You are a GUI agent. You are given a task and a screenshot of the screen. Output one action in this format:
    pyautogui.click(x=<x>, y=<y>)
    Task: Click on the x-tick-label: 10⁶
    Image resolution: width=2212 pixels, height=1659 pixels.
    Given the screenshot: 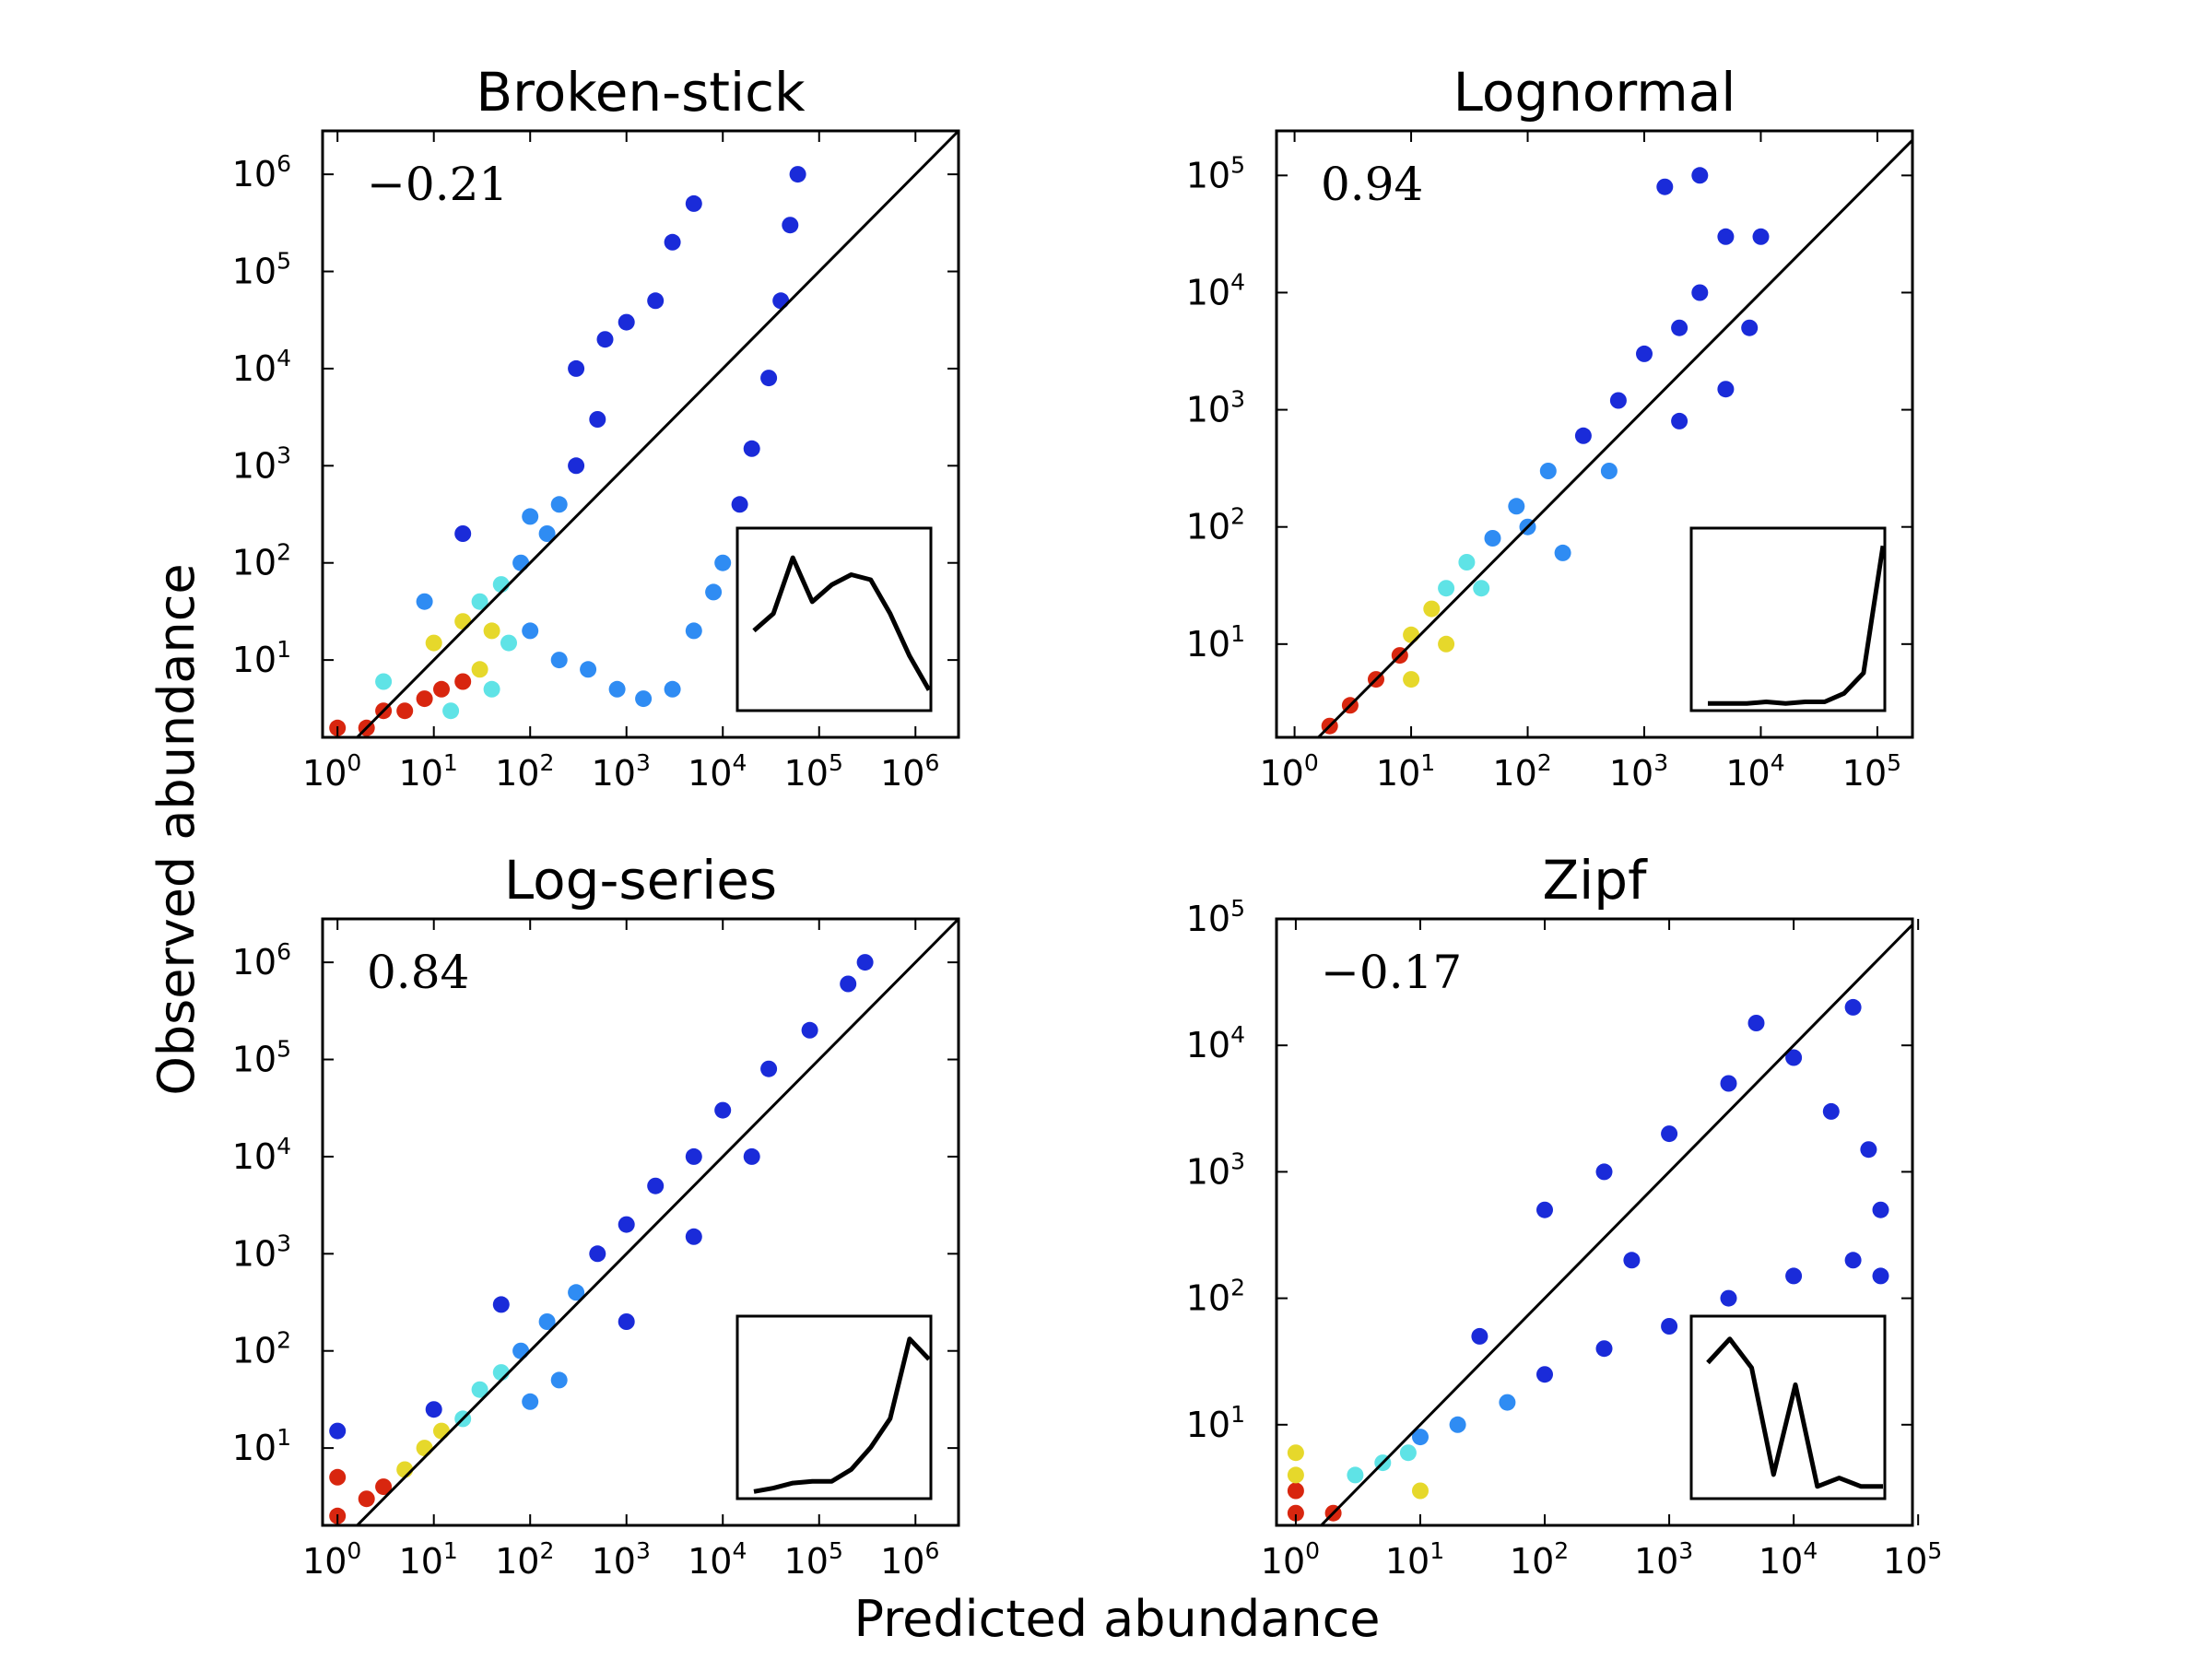 What is the action you would take?
    pyautogui.click(x=909, y=771)
    